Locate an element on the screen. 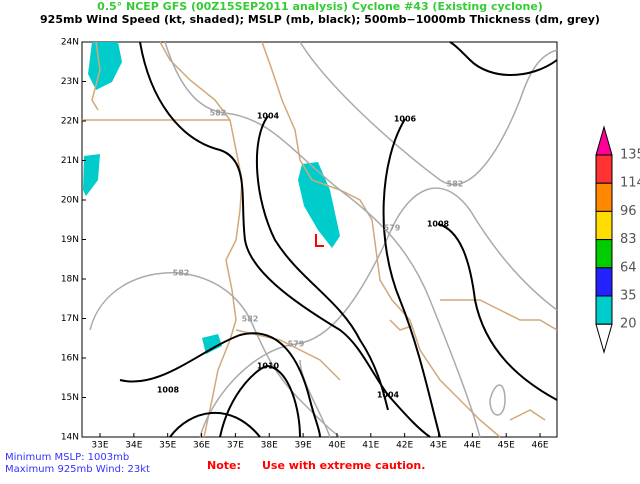  note-label: Note: is located at coordinates (224, 465).